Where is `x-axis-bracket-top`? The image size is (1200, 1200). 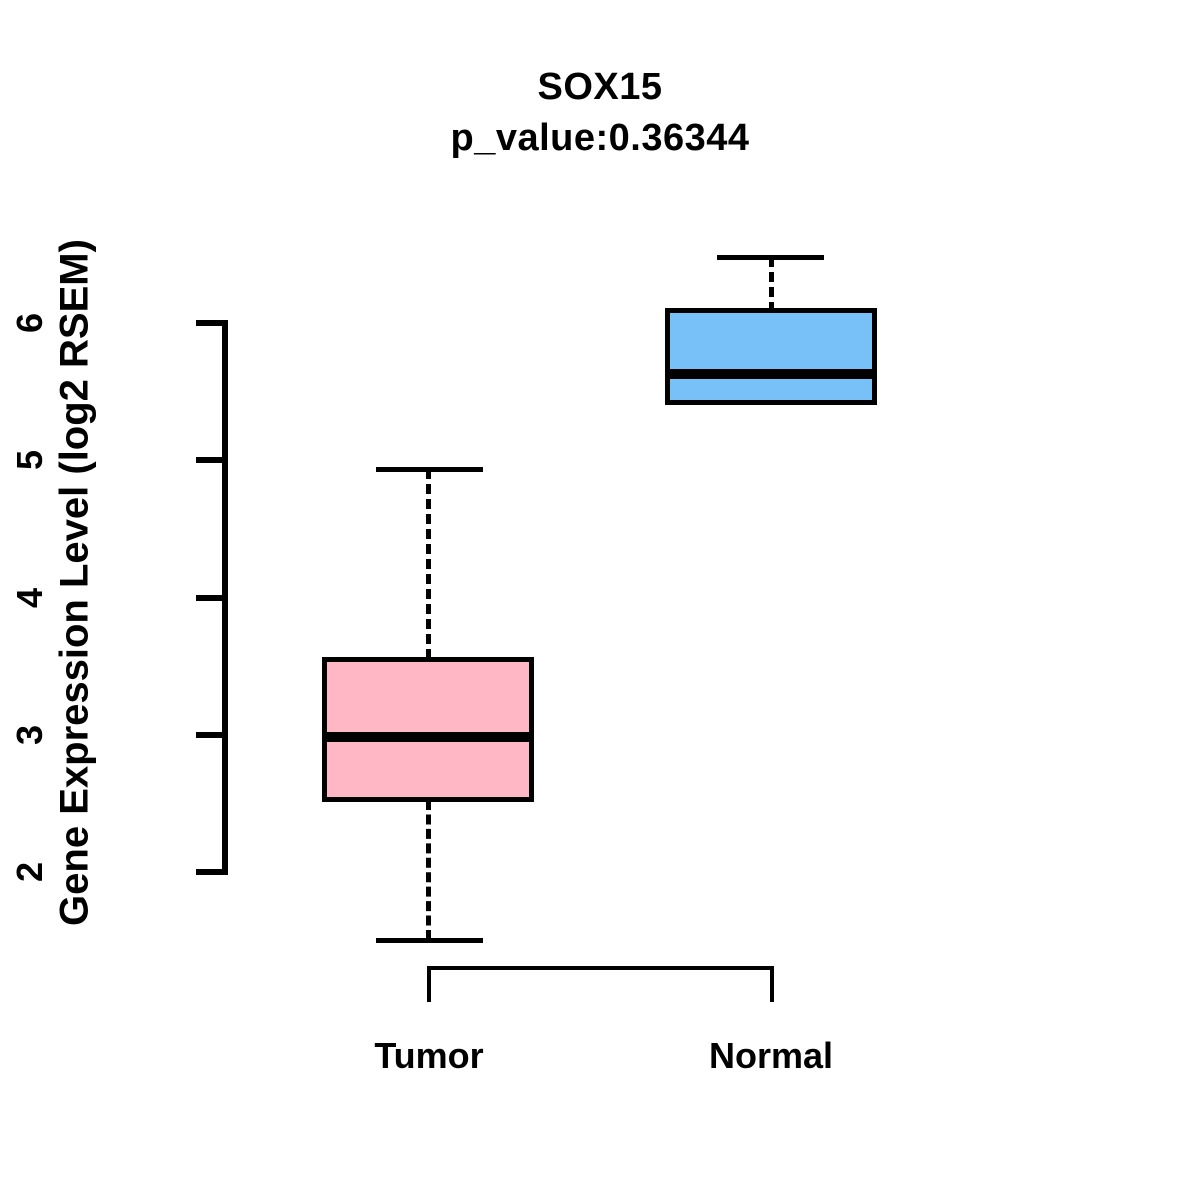 x-axis-bracket-top is located at coordinates (600, 968).